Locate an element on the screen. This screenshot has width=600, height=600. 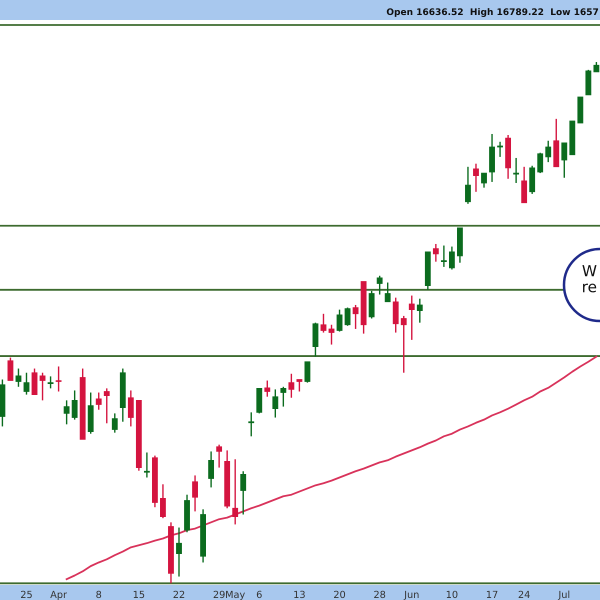
text: Open 16636.52 High 16789.22 Low 1657 is located at coordinates (492, 12).